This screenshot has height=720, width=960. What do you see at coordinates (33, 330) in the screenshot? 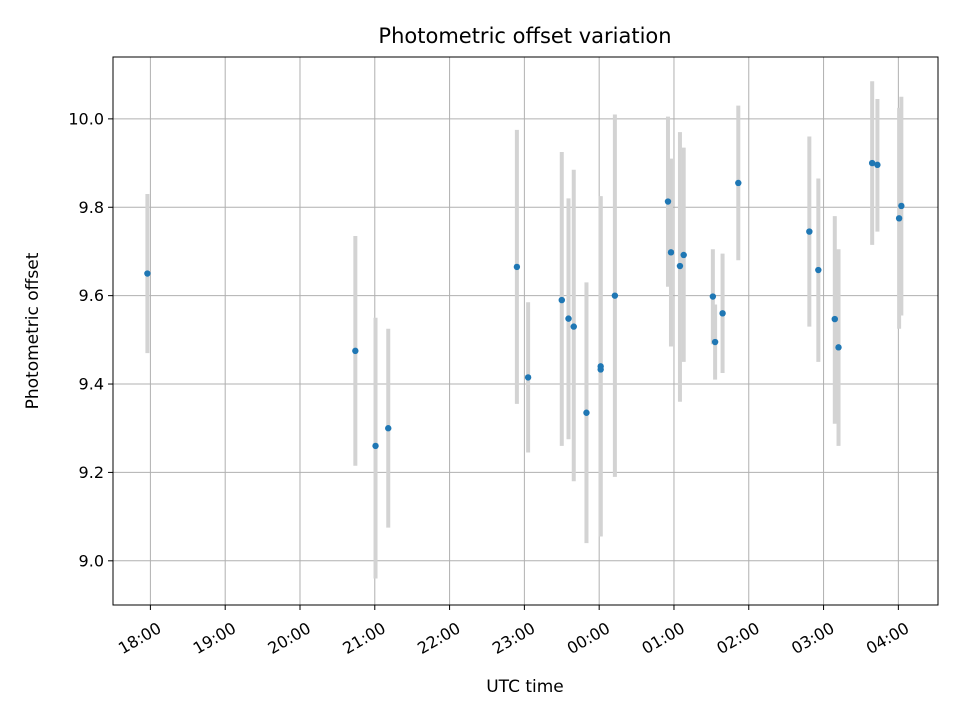
I see `y-axis-label: Photometric offset` at bounding box center [33, 330].